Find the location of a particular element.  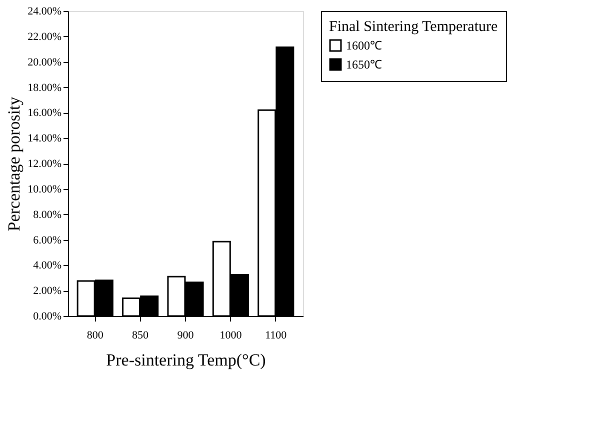

x-tick-label: 1000 is located at coordinates (231, 336).